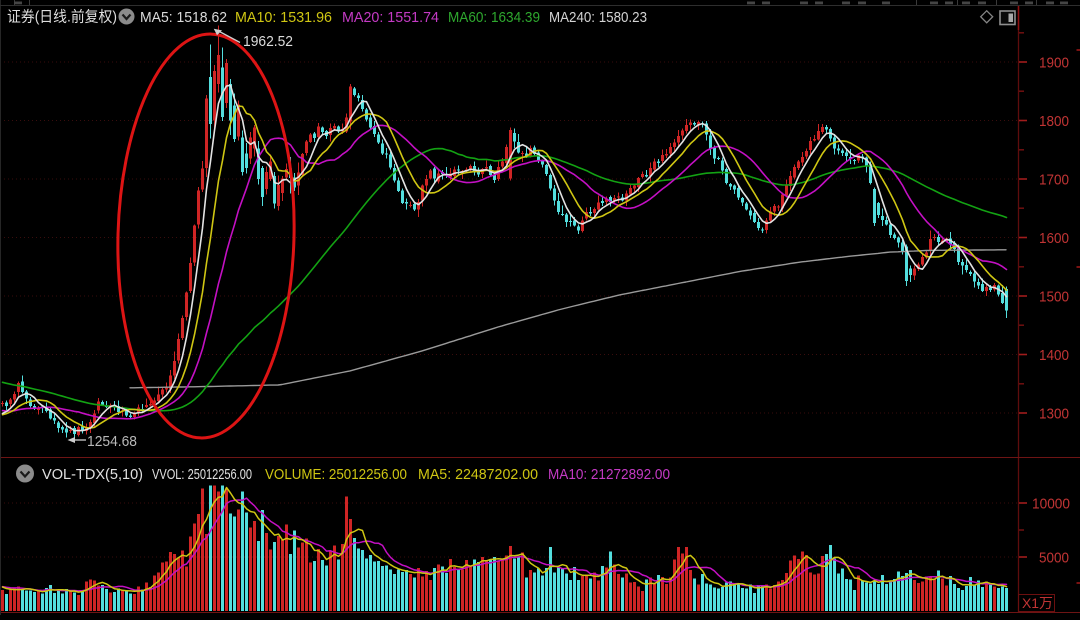 This screenshot has height=620, width=1080. What do you see at coordinates (183, 17) in the screenshot?
I see `svg-text: MA5: 1518.62` at bounding box center [183, 17].